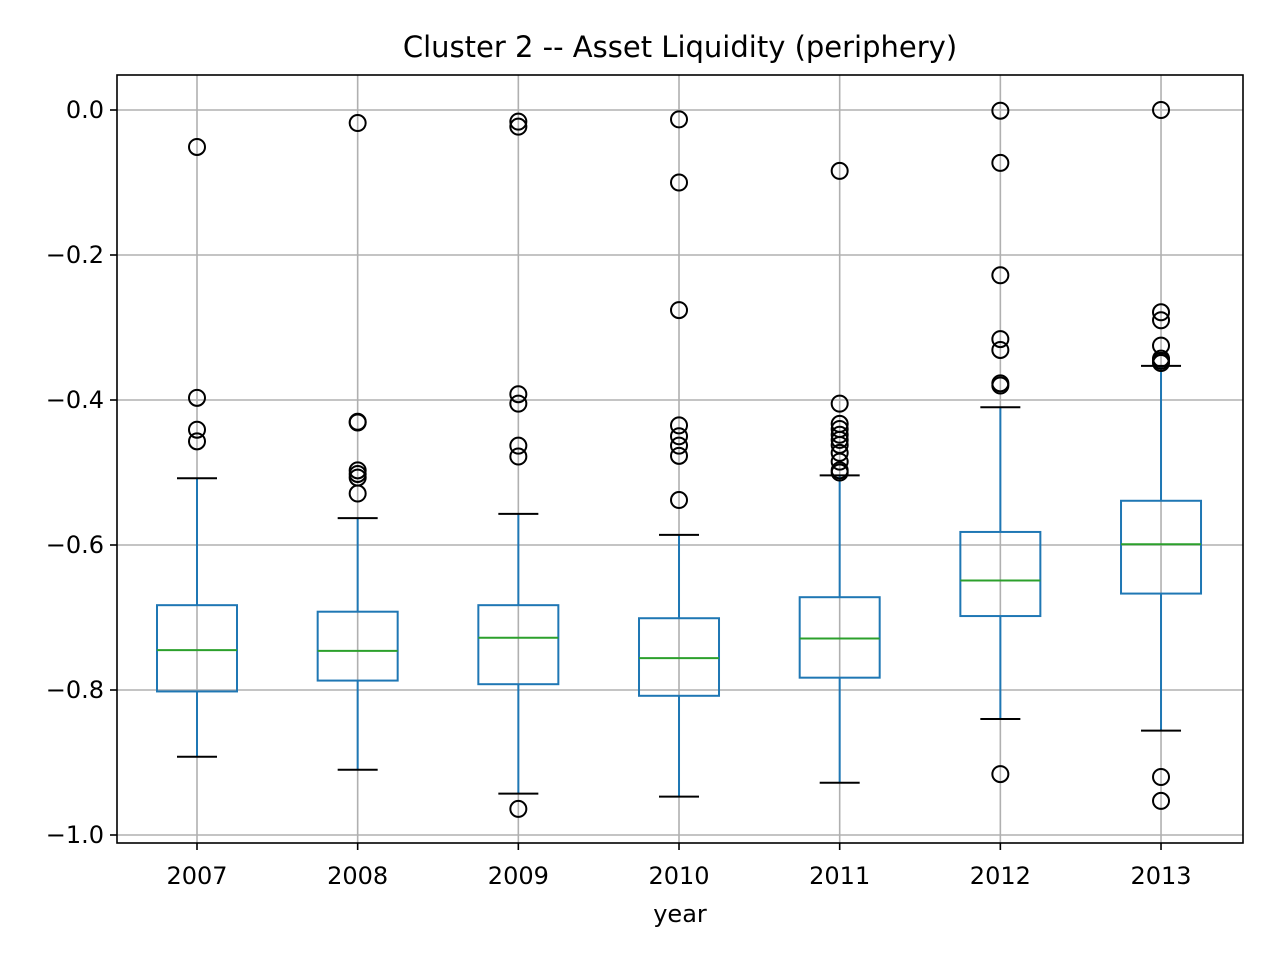 The width and height of the screenshot is (1280, 960). I want to click on box-group-2009, so click(518, 465).